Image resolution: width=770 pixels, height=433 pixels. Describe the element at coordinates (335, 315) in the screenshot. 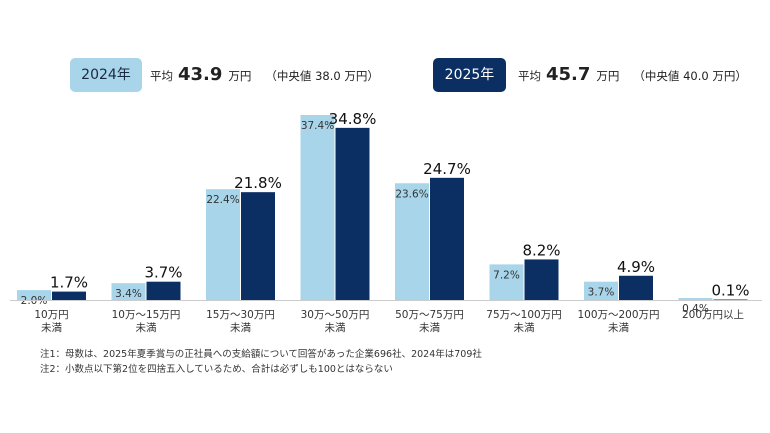

I see `category-label: 30万～50万円` at that location.